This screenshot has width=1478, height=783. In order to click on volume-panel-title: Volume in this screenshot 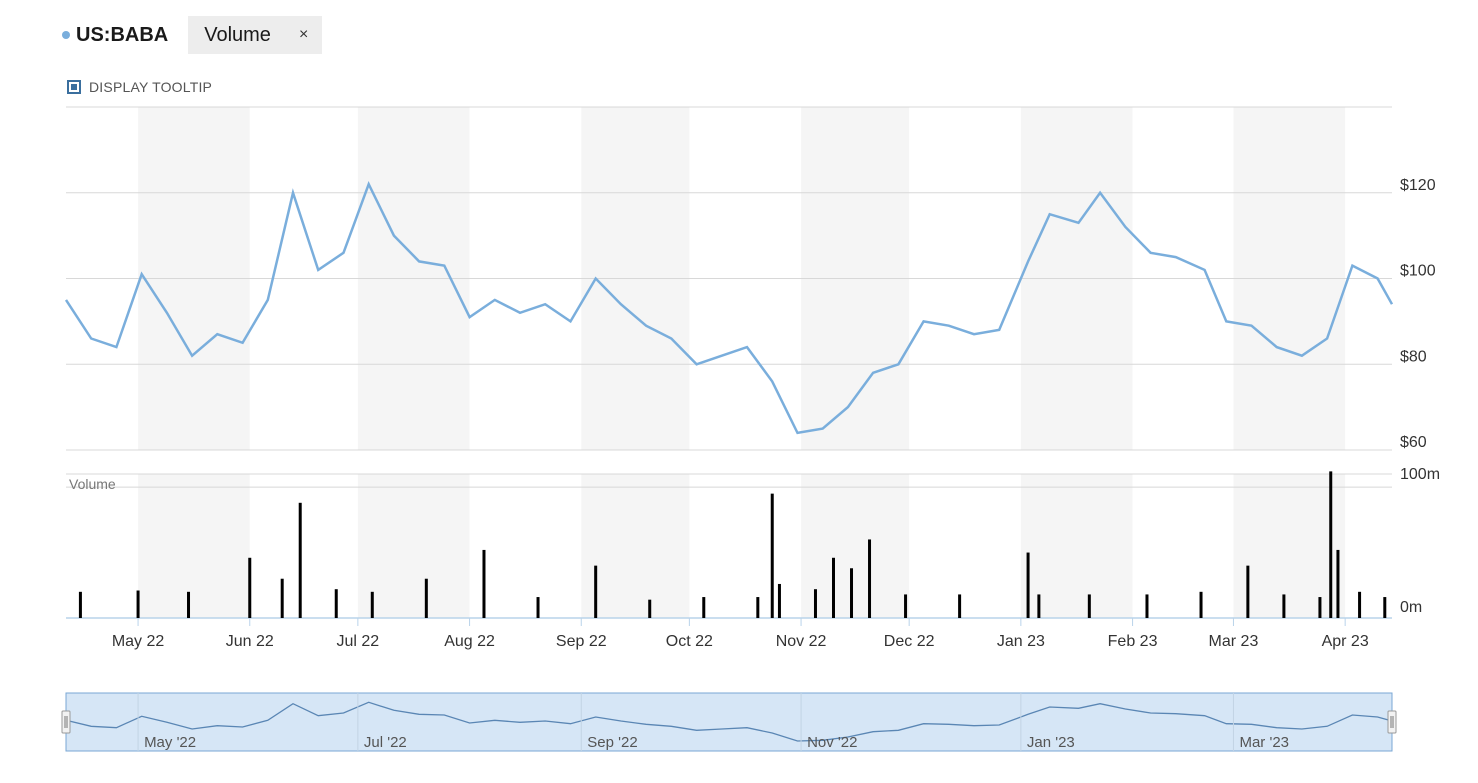, I will do `click(92, 484)`.